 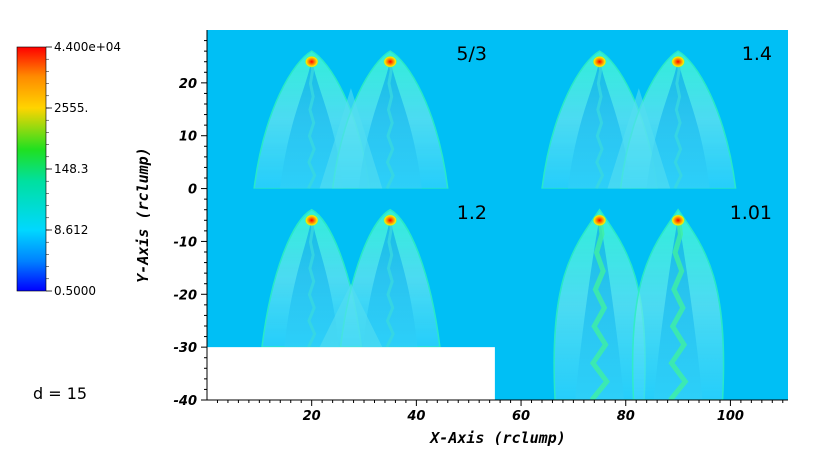 I want to click on colorbar: 4.400e+04 2555. 148.3 8.612 0.5000, so click(x=68, y=169).